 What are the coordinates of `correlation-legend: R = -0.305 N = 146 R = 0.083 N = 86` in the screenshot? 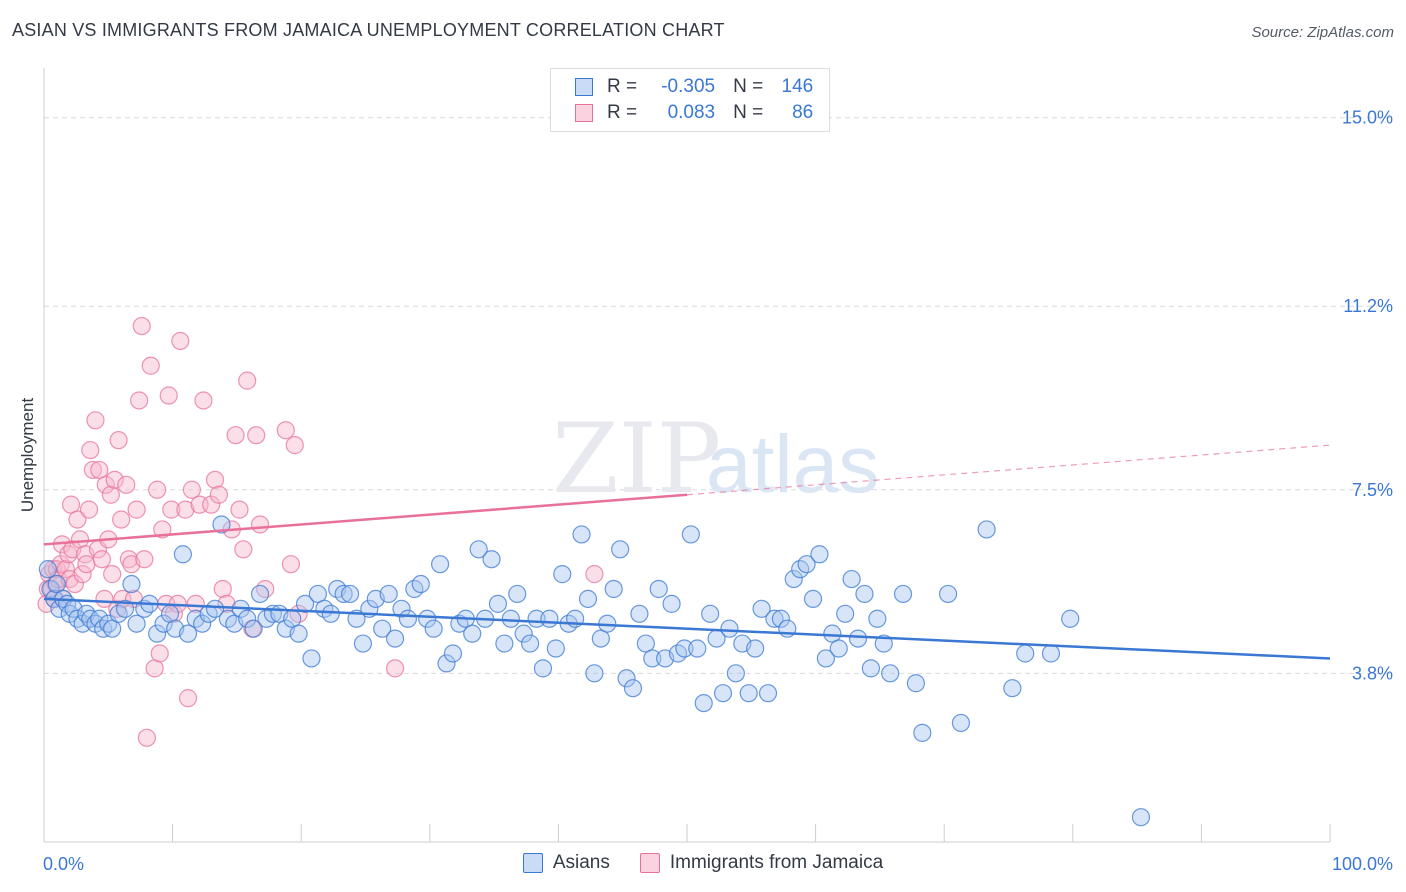 It's located at (690, 100).